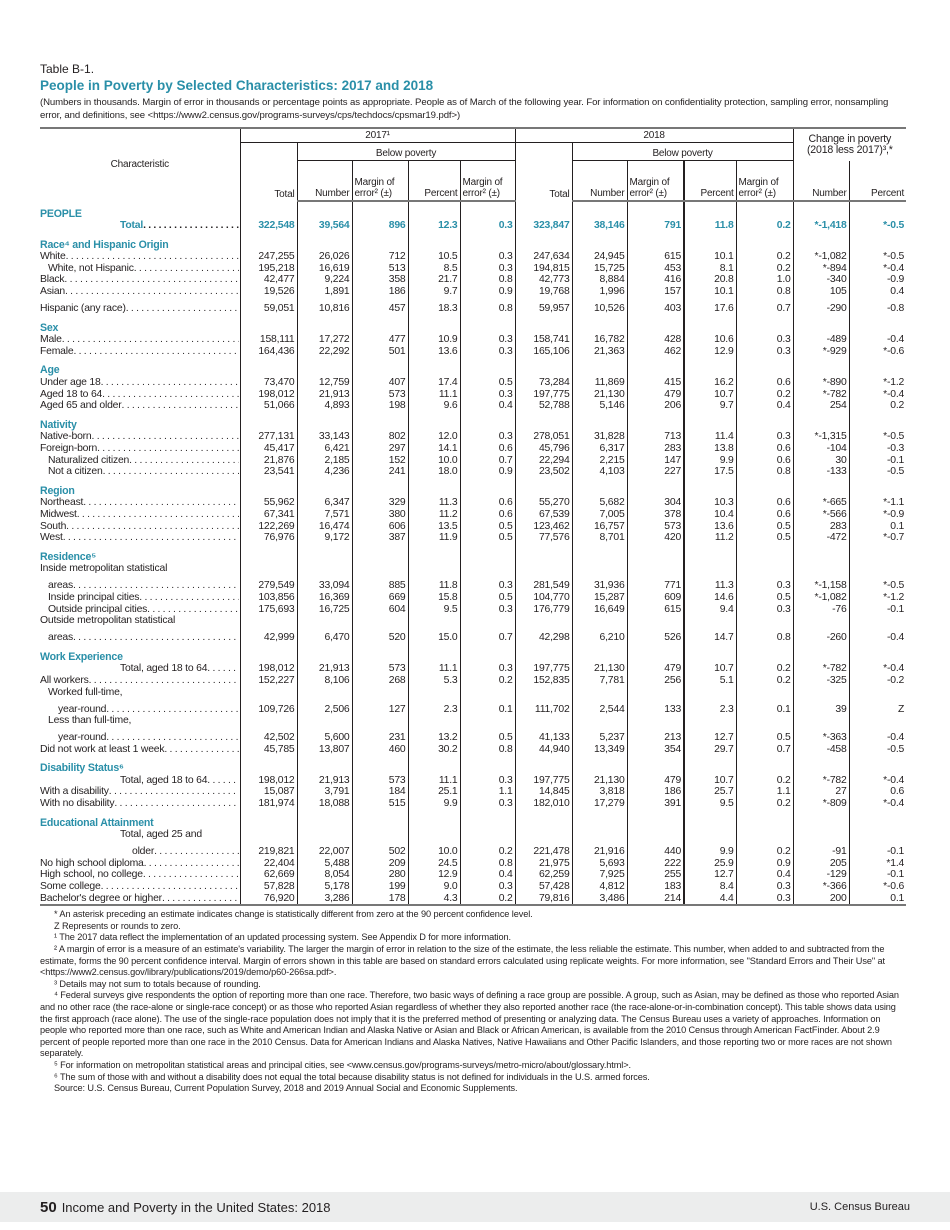 This screenshot has width=950, height=1230. Describe the element at coordinates (821, 538) in the screenshot. I see `cell-change-number: -472` at that location.